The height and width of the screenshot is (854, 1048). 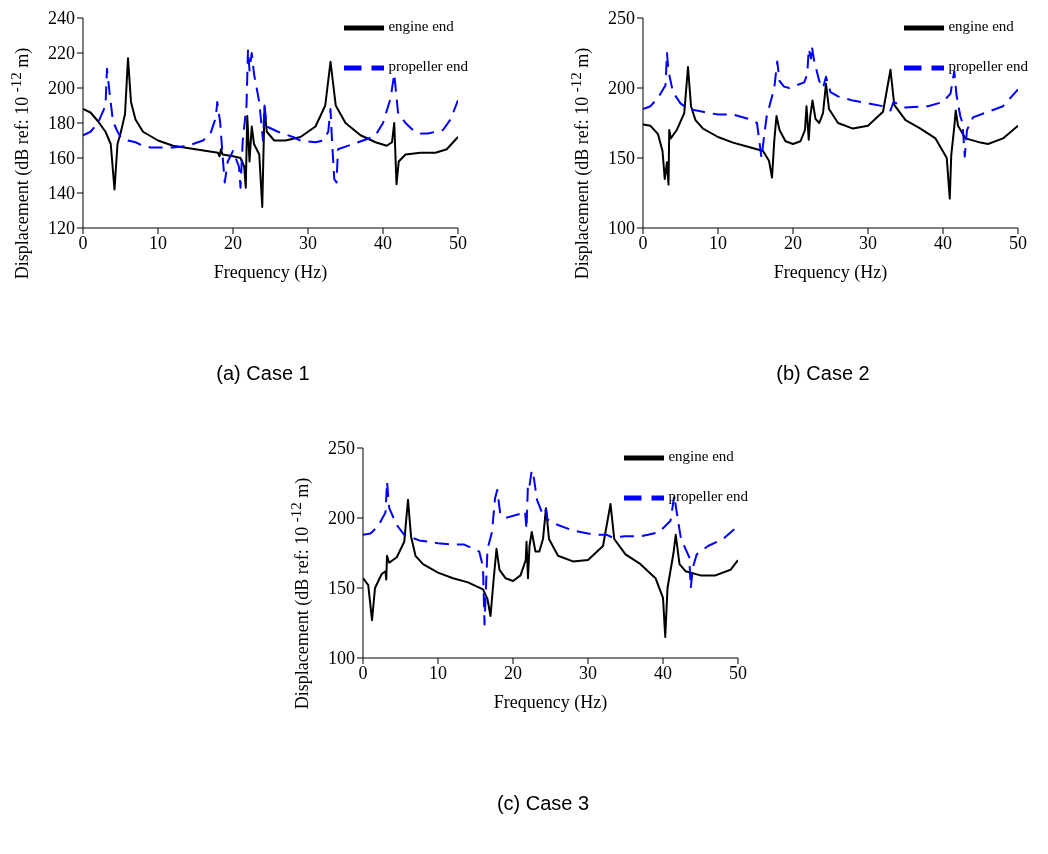 I want to click on y-tick-label: 180, so click(x=61, y=123).